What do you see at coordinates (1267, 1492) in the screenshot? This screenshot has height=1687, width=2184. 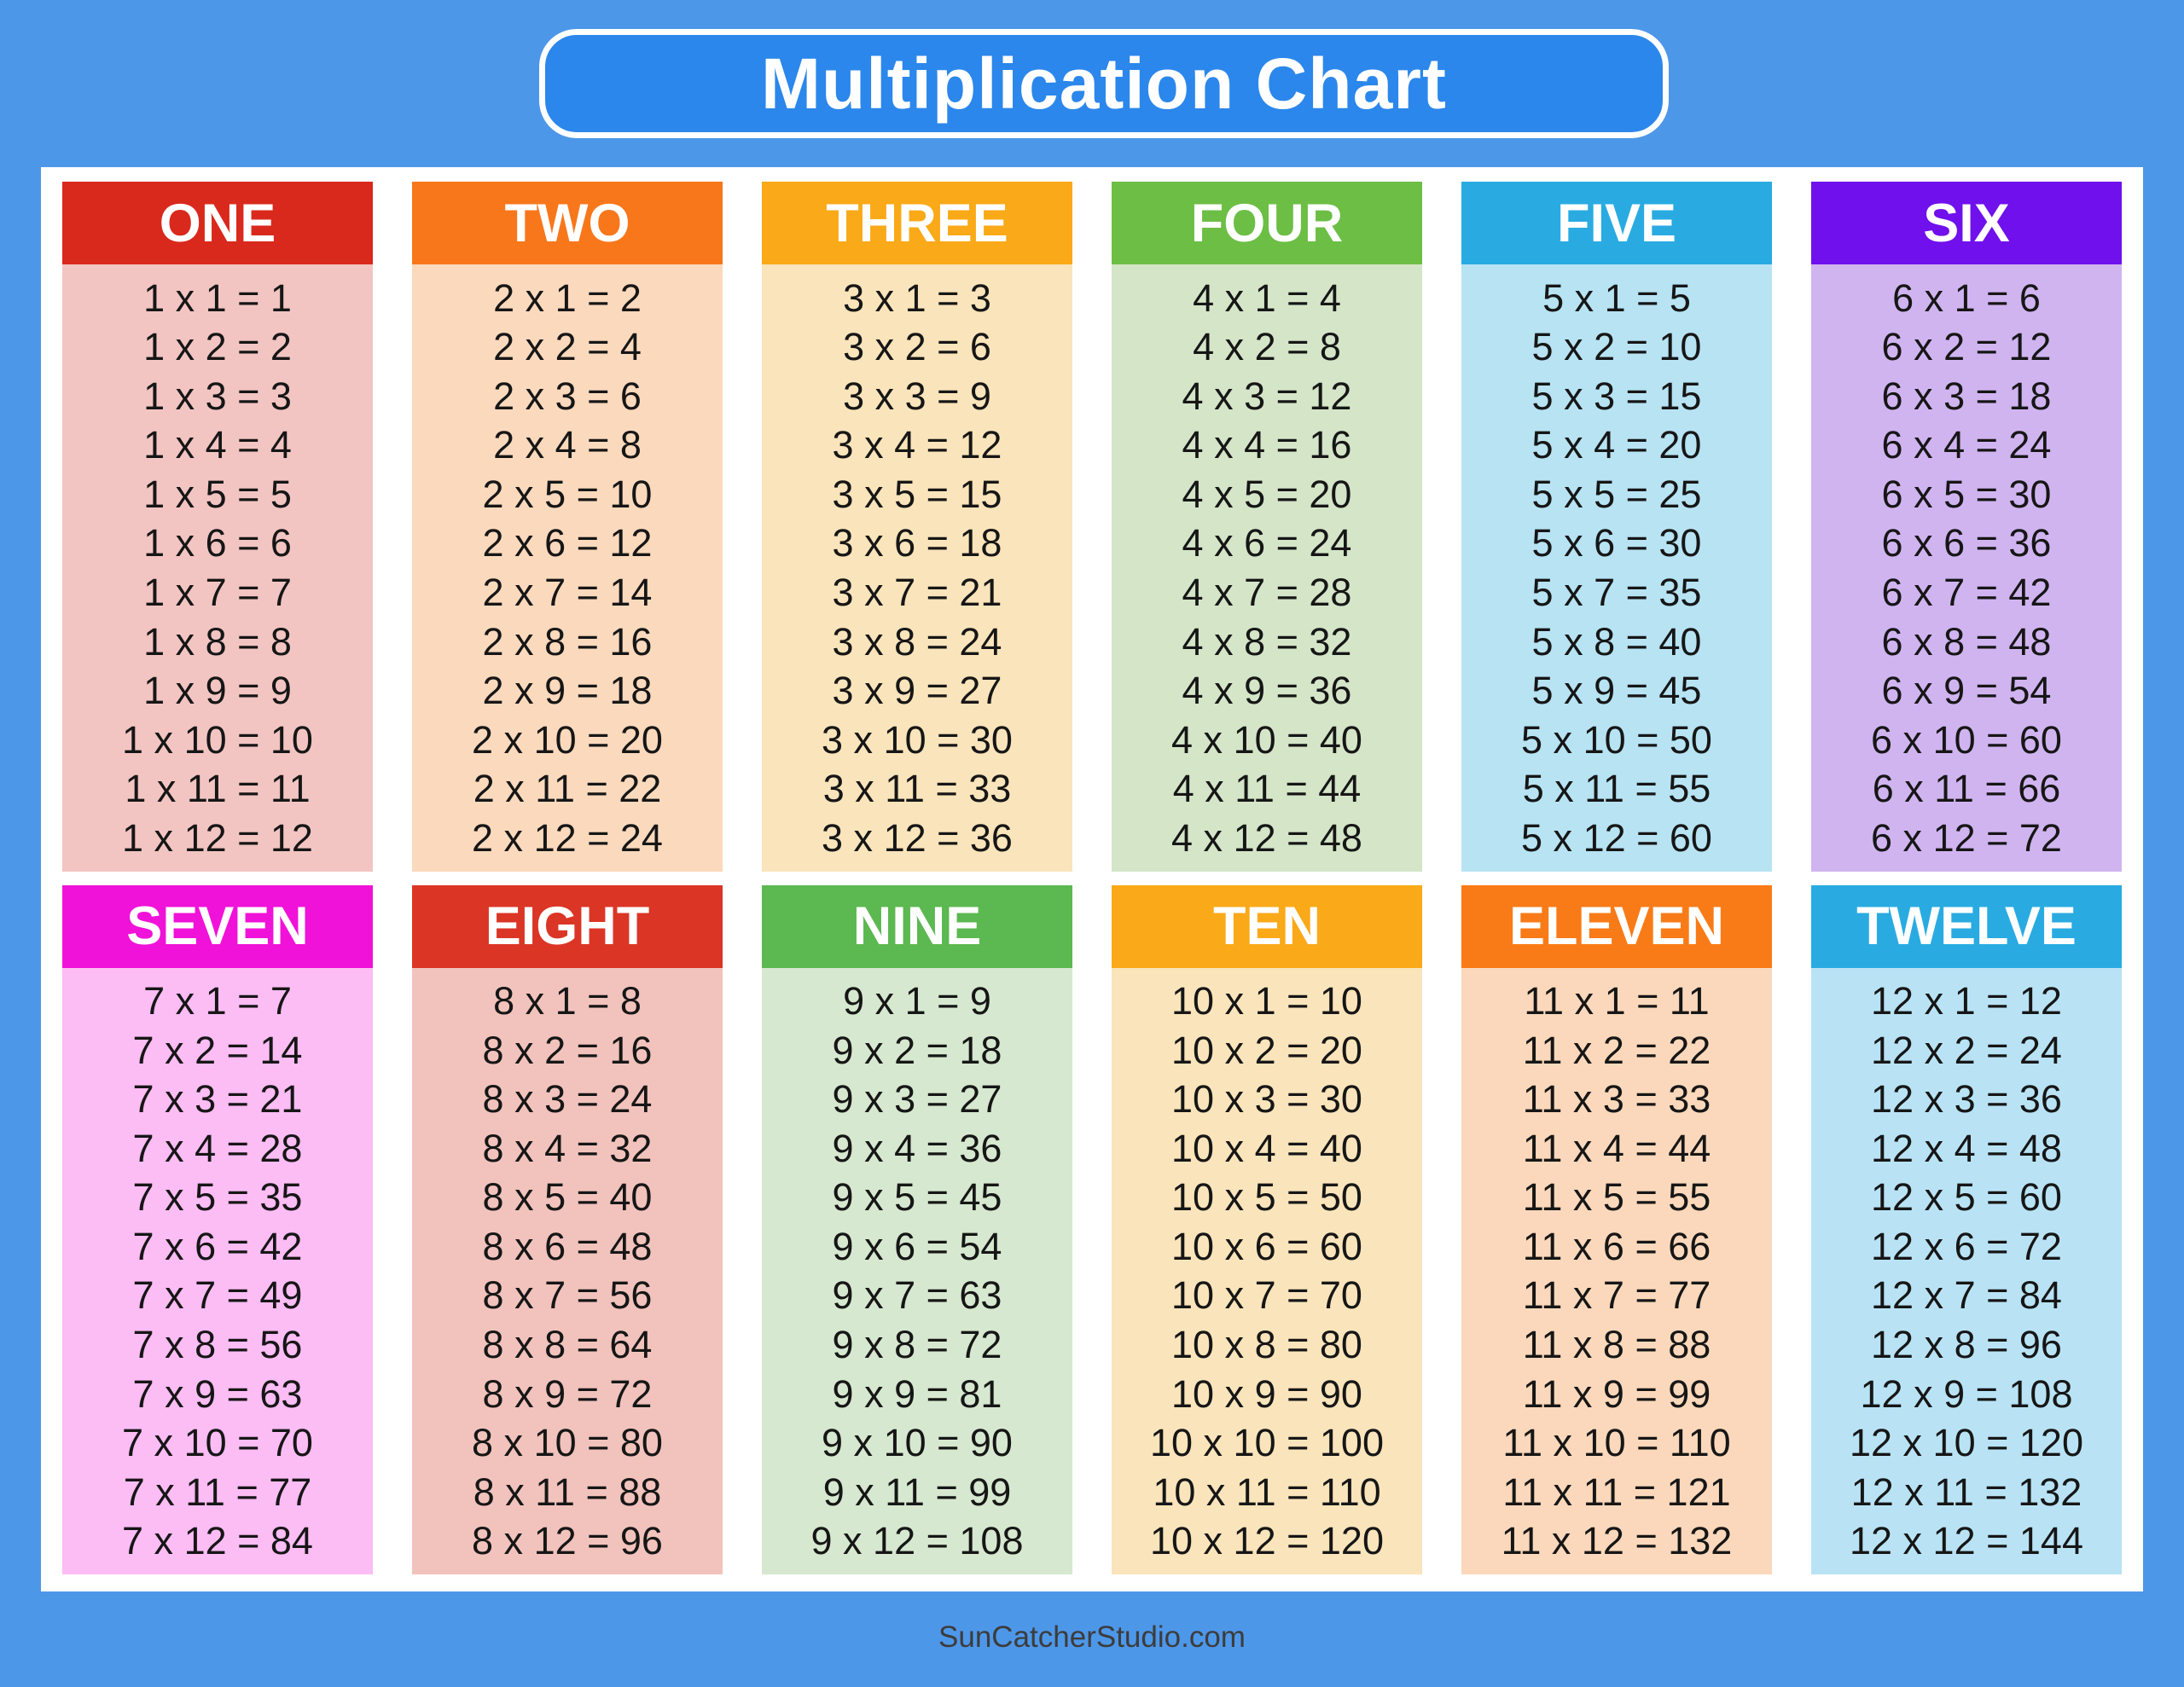 I see `multiplication-fact: 10 x 11 = 110` at bounding box center [1267, 1492].